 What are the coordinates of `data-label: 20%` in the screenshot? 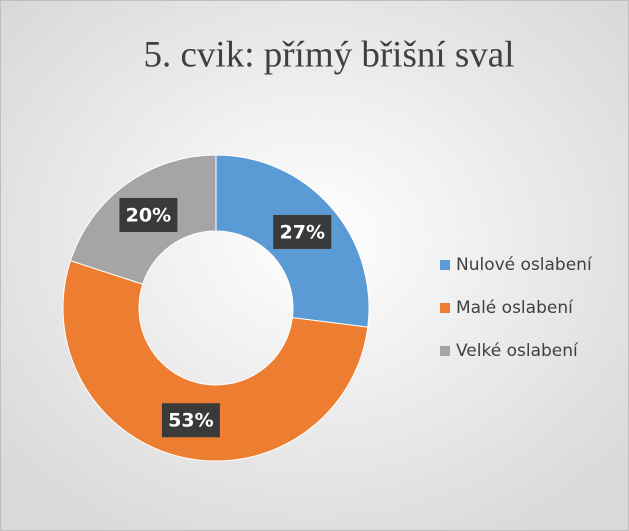 It's located at (148, 215).